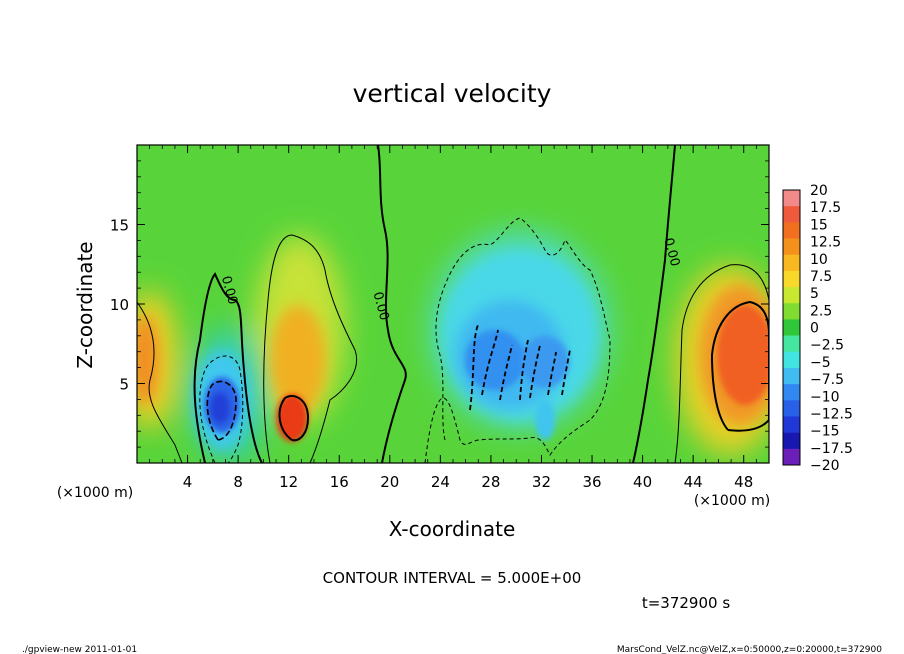 This screenshot has width=904, height=654. I want to click on colorbar-label: 5, so click(814, 294).